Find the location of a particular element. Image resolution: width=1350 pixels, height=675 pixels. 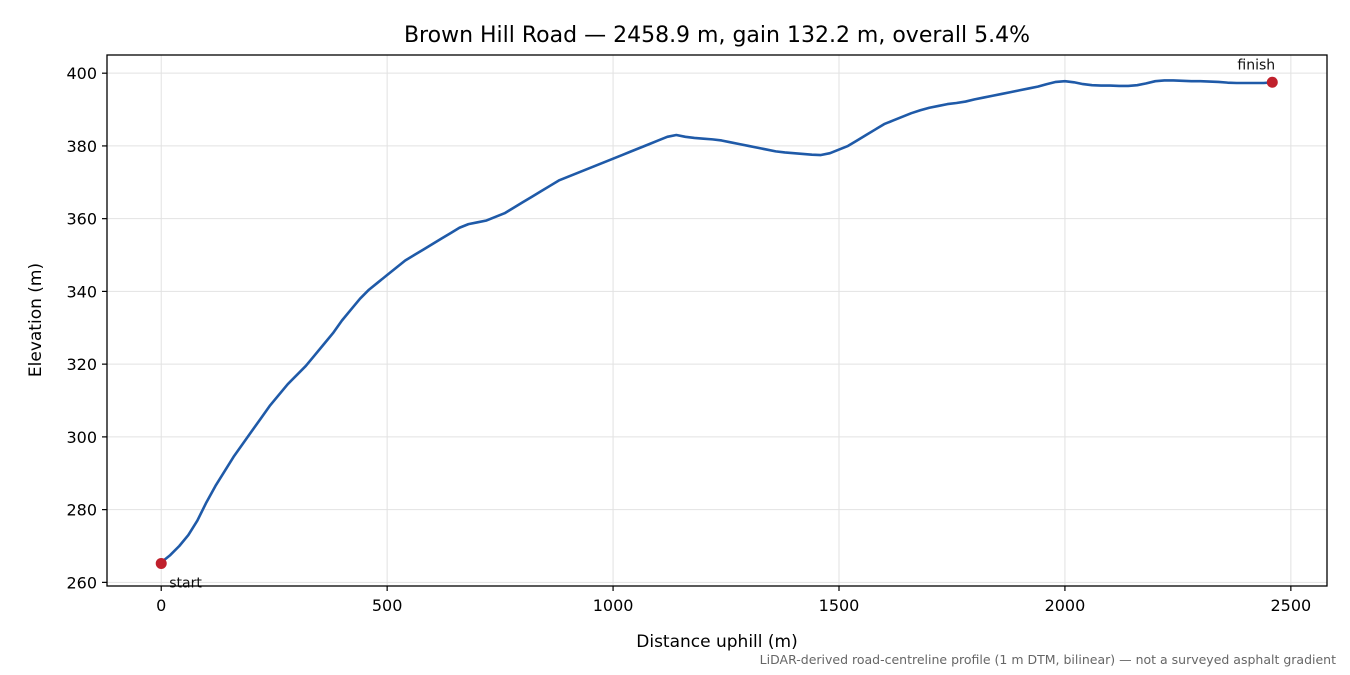

x-tick-label: 2000 is located at coordinates (1065, 605).